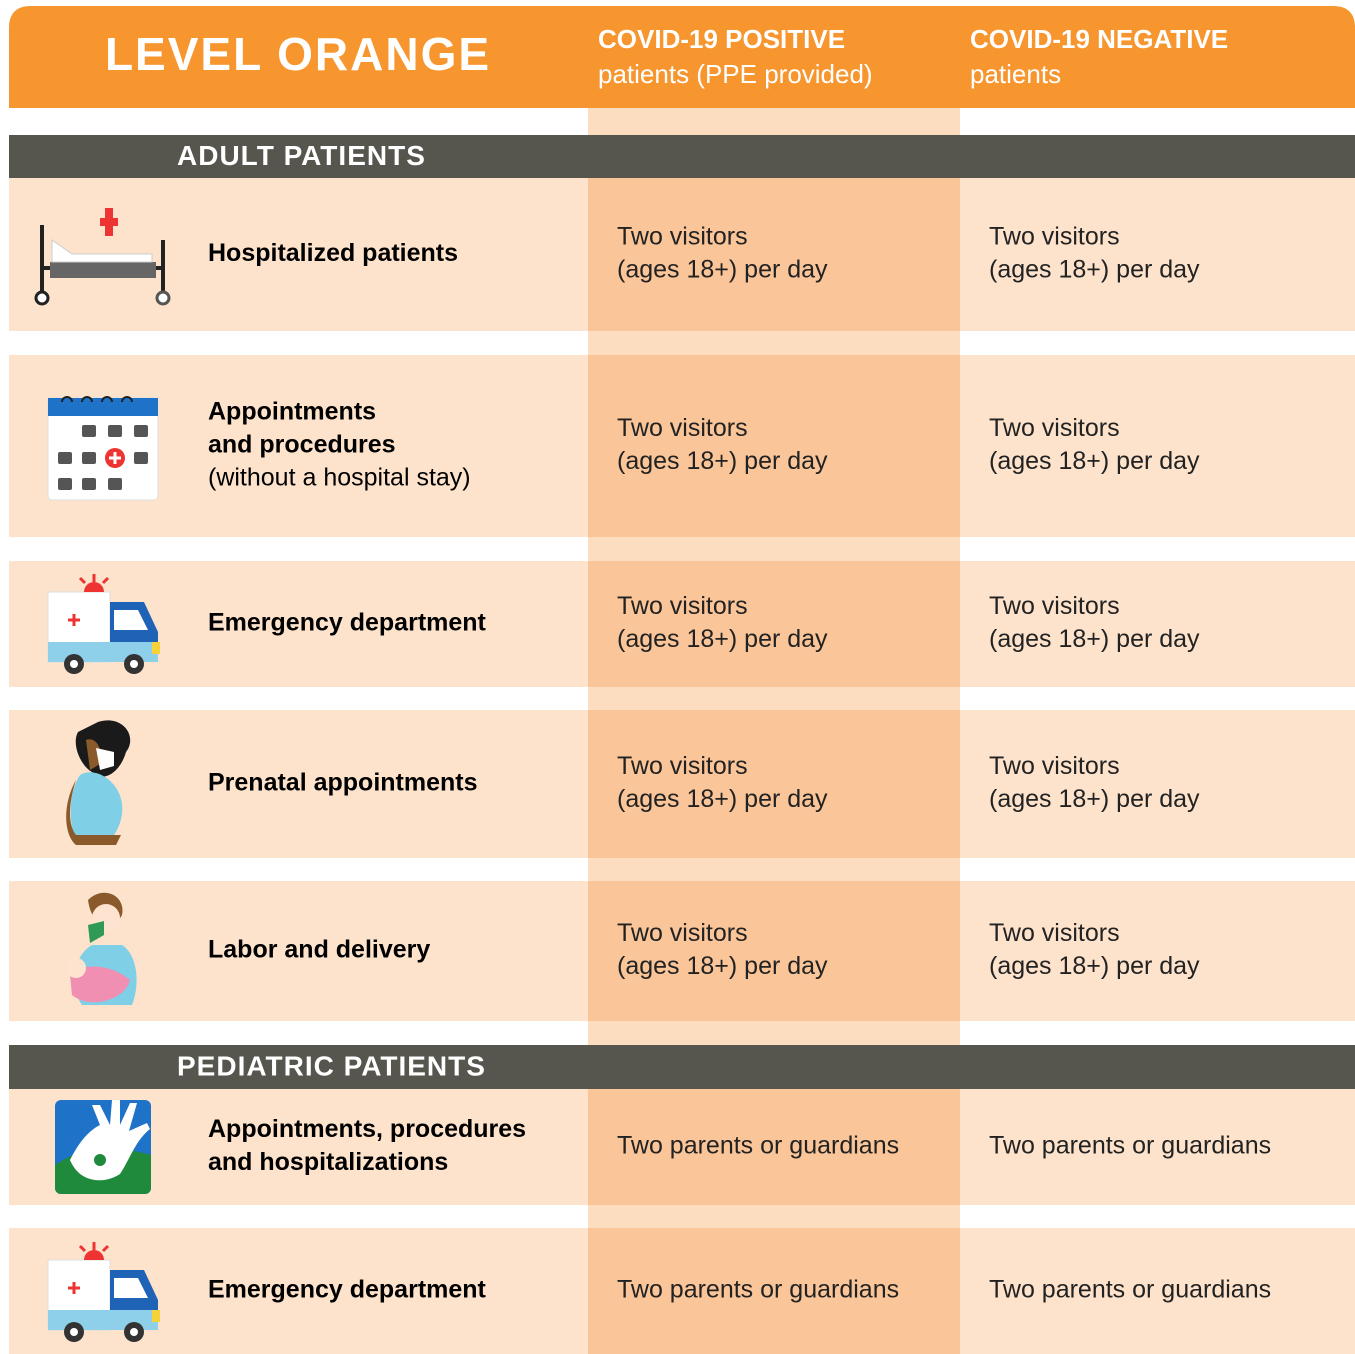 This screenshot has width=1355, height=1354. What do you see at coordinates (343, 783) in the screenshot?
I see `row-label: Prenatal appointments` at bounding box center [343, 783].